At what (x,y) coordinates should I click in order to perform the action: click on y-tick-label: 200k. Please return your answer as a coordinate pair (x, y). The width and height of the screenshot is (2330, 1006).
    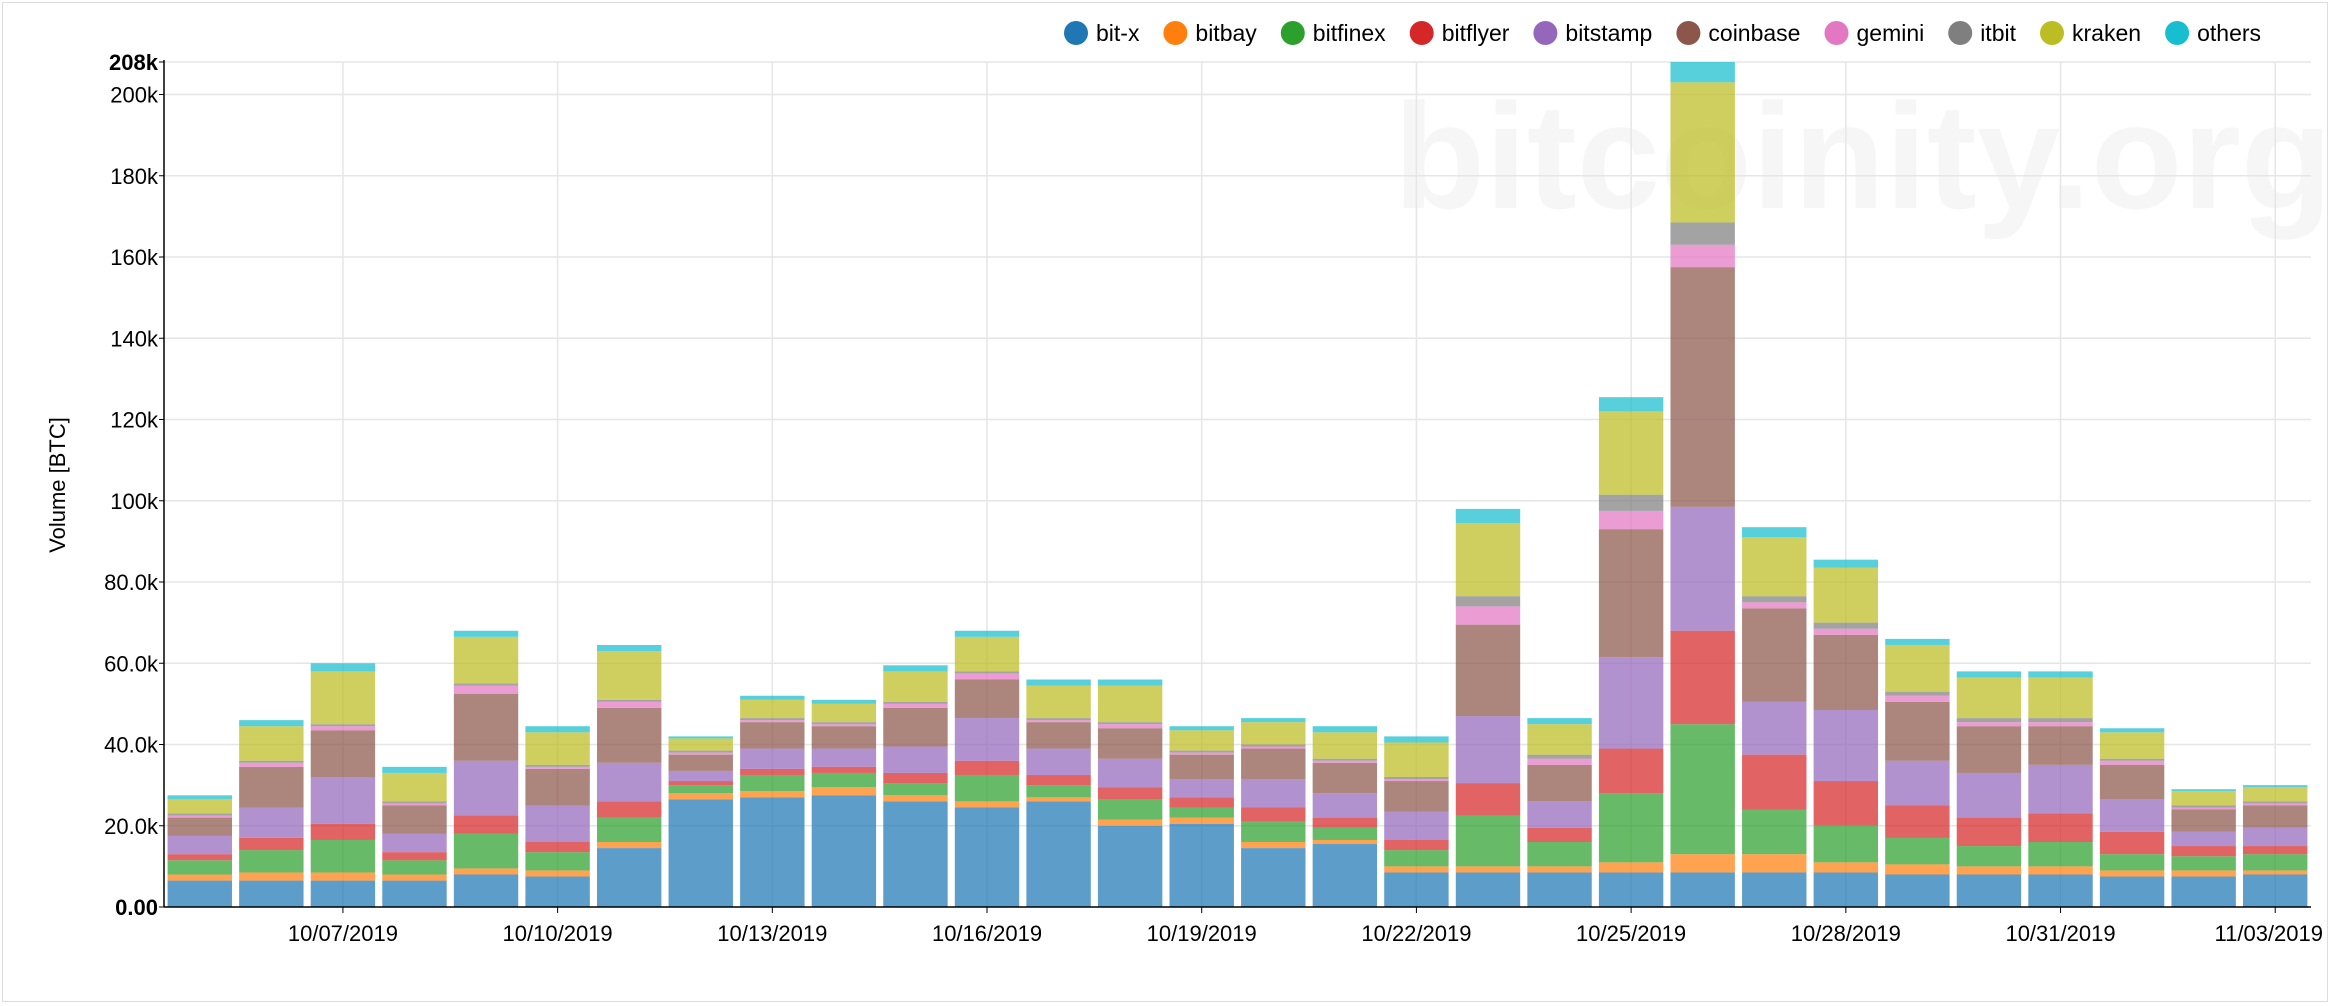
    Looking at the image, I should click on (134, 95).